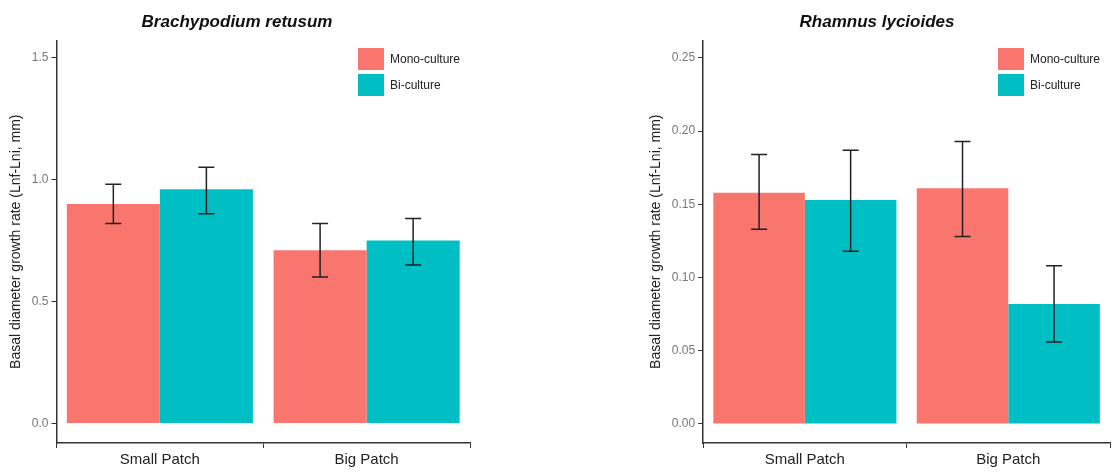  What do you see at coordinates (40, 300) in the screenshot?
I see `y-tick-label: 0.5` at bounding box center [40, 300].